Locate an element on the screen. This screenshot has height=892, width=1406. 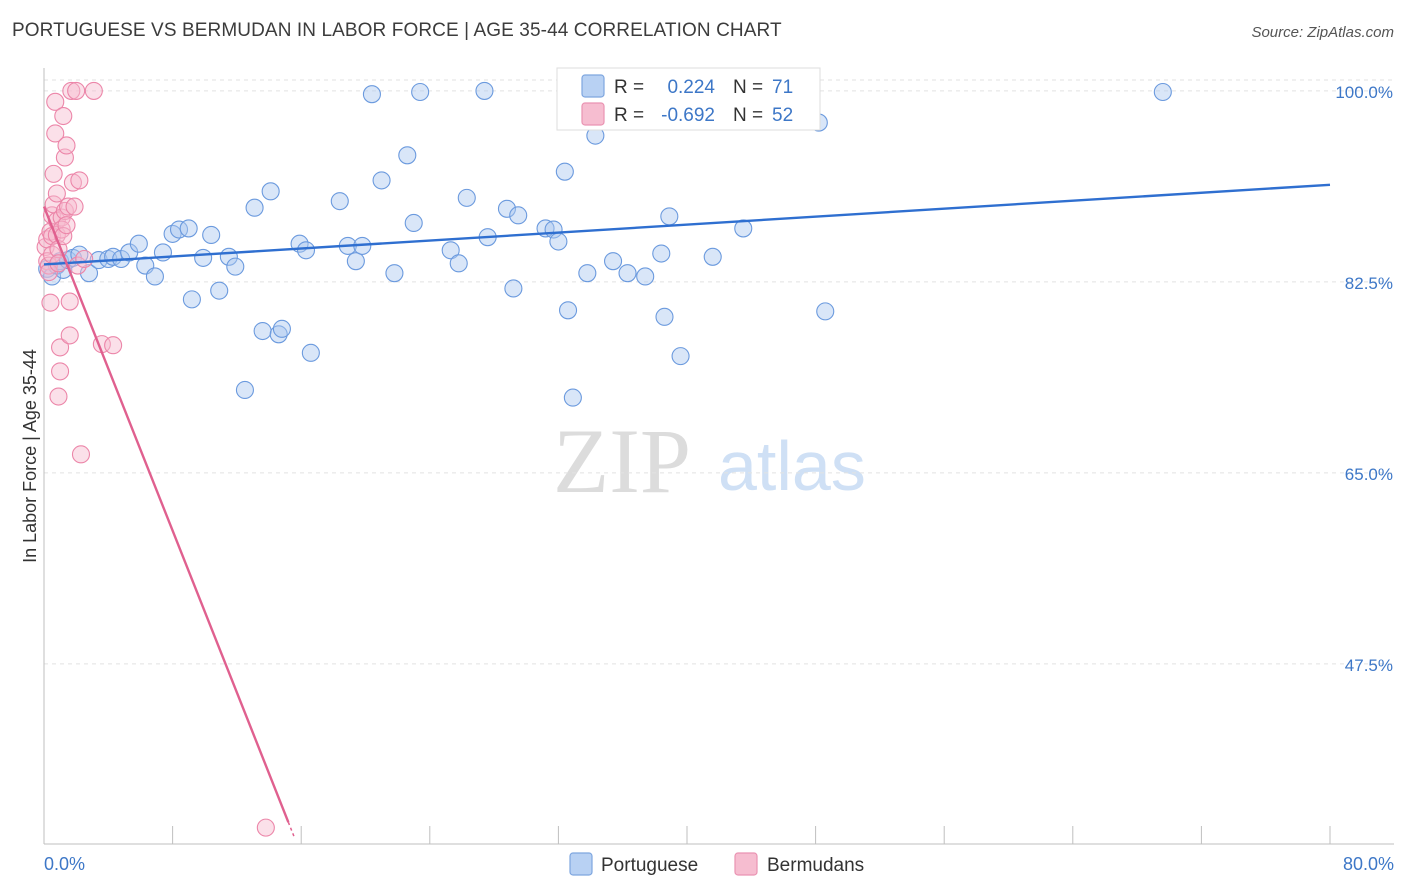
x-tick-label-max: 80.0% is located at coordinates (1368, 864).